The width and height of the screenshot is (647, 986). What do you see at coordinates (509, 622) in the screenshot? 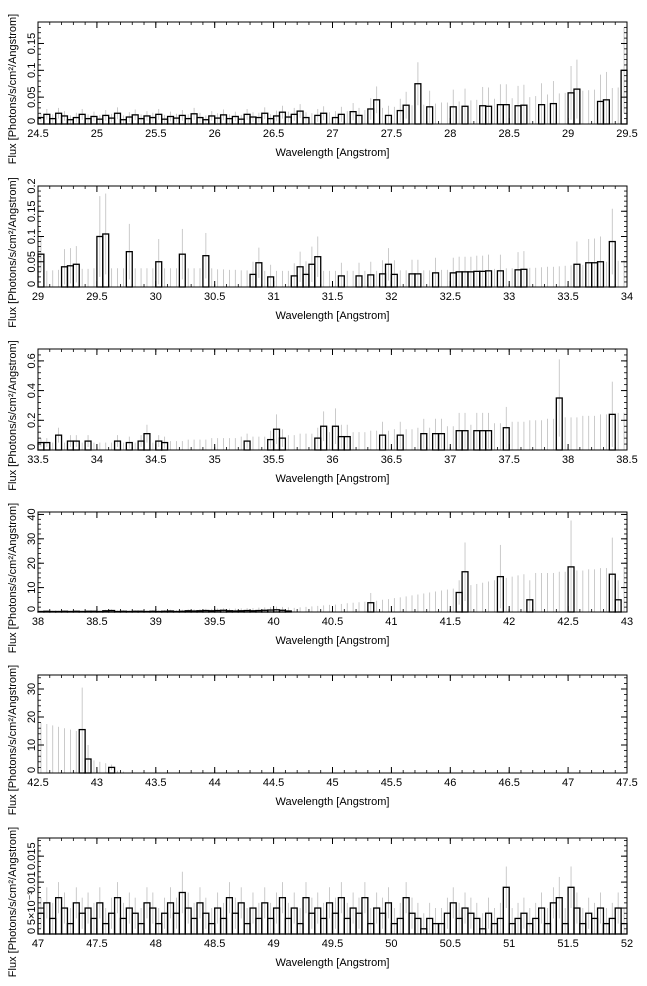
I see `x-tick-label: 42` at bounding box center [509, 622].